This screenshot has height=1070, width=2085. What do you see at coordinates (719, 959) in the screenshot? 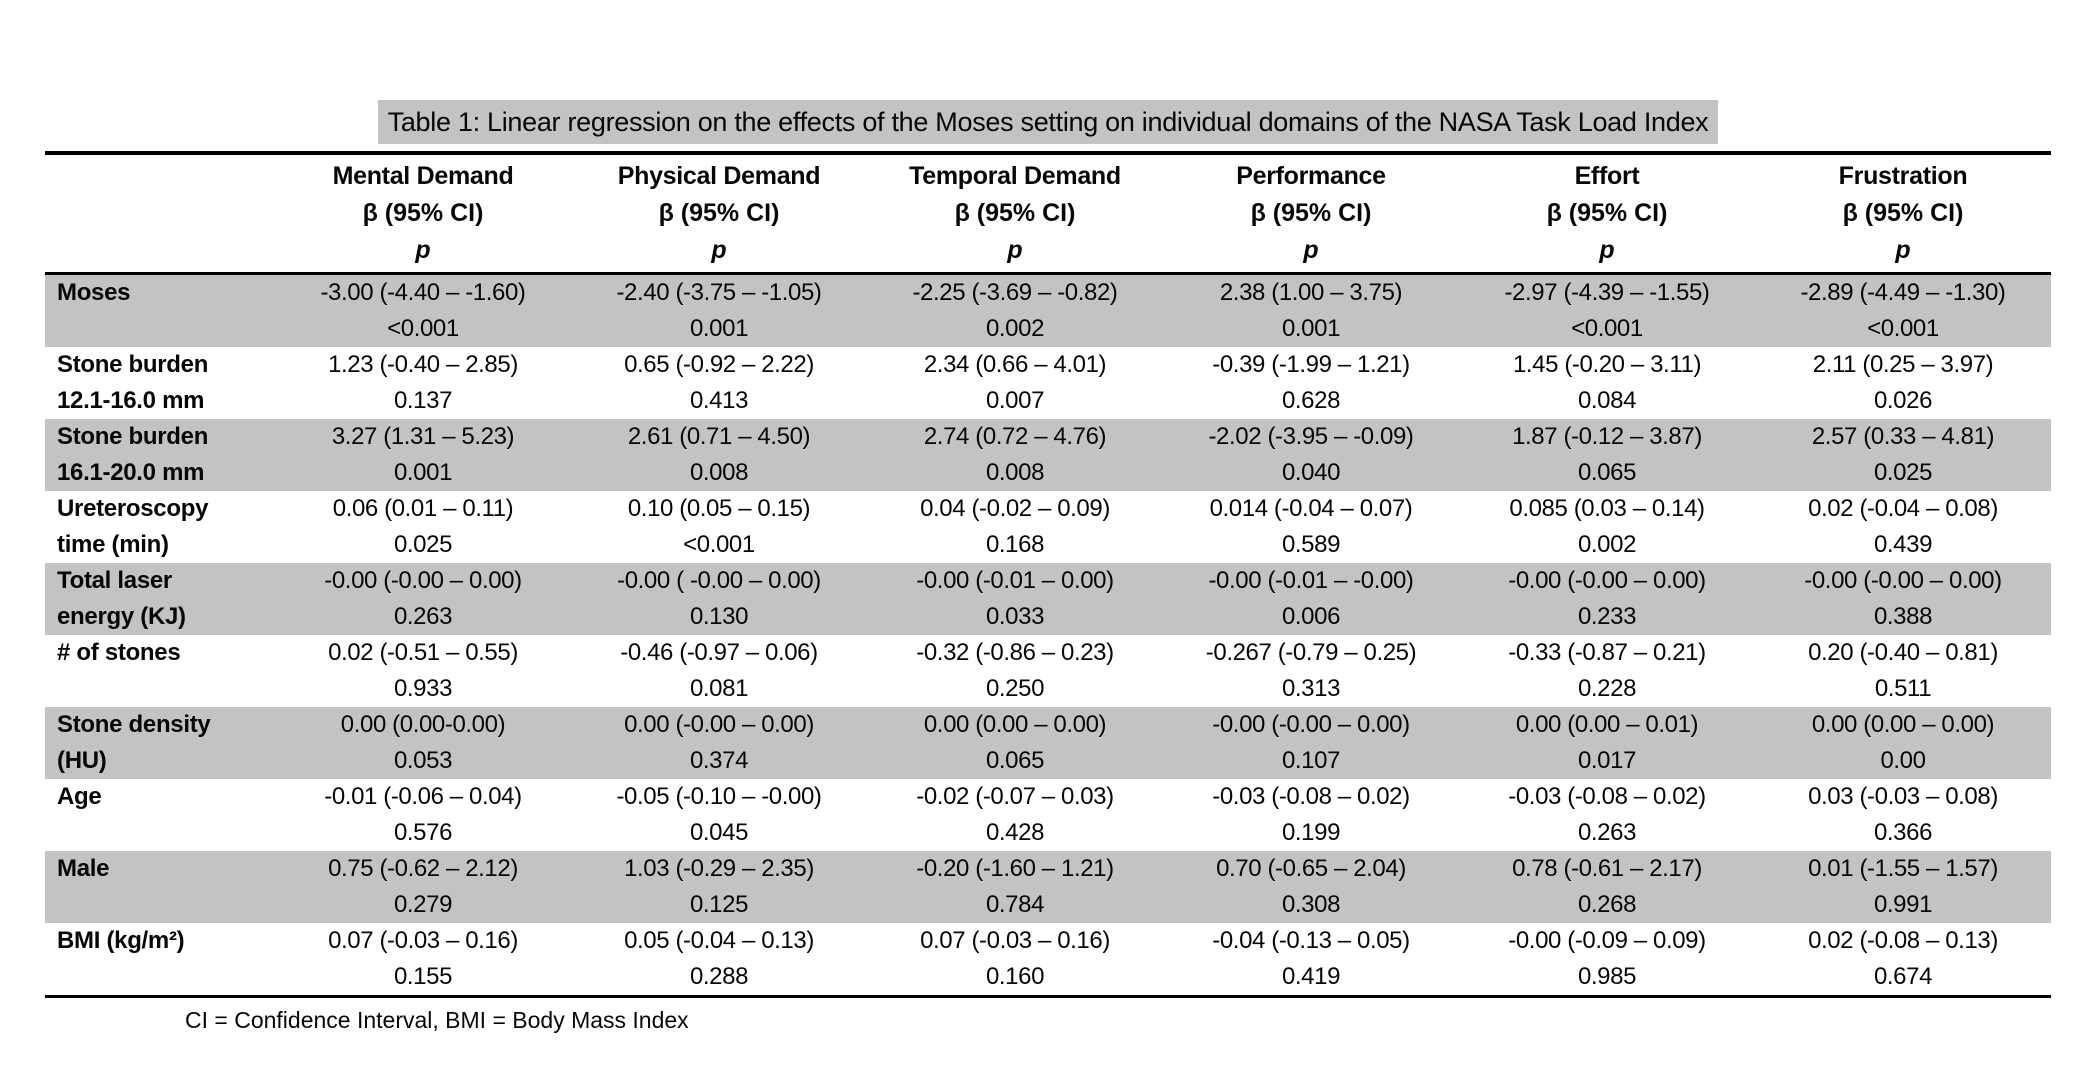
I see `beta-p-cell: 0.05 (-0.04 – 0.13) 0.288` at bounding box center [719, 959].